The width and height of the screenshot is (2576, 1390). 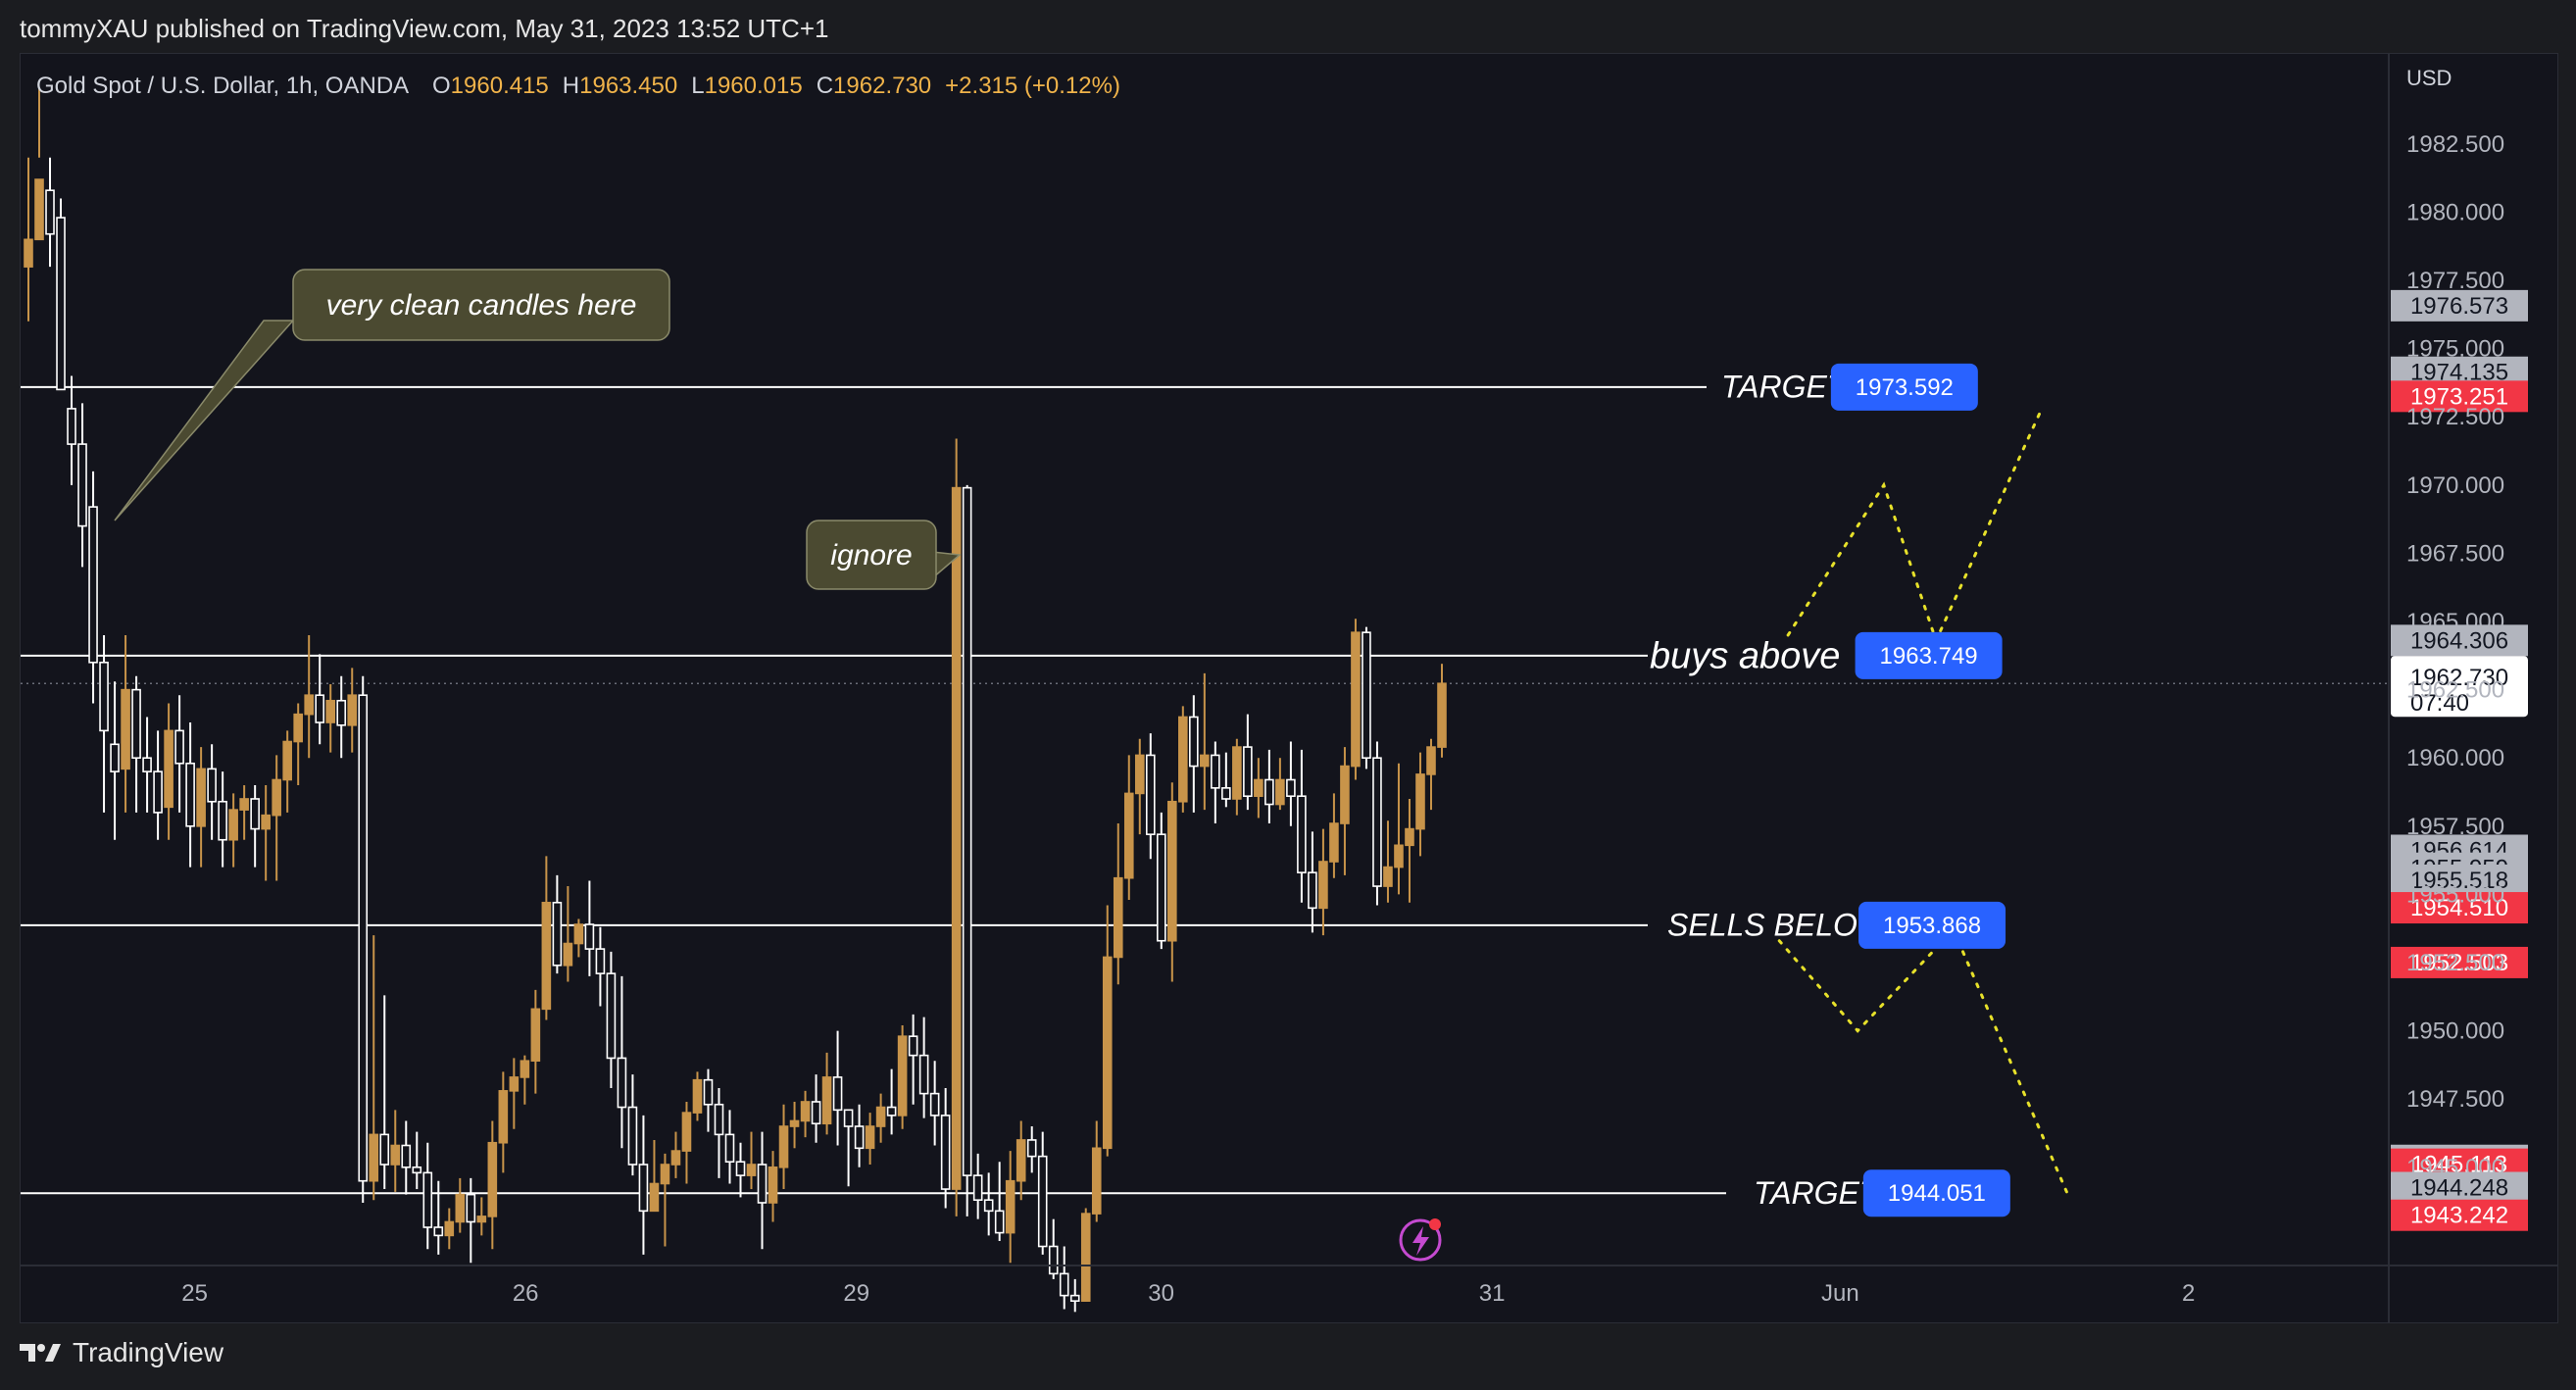 I want to click on legend-o-label: O, so click(x=441, y=86).